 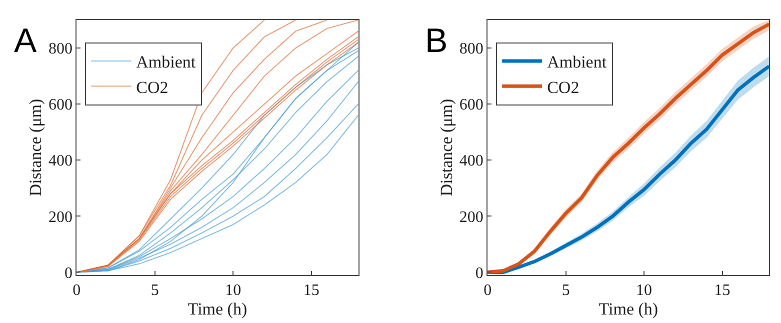 I want to click on chart-title: B, so click(x=436, y=41).